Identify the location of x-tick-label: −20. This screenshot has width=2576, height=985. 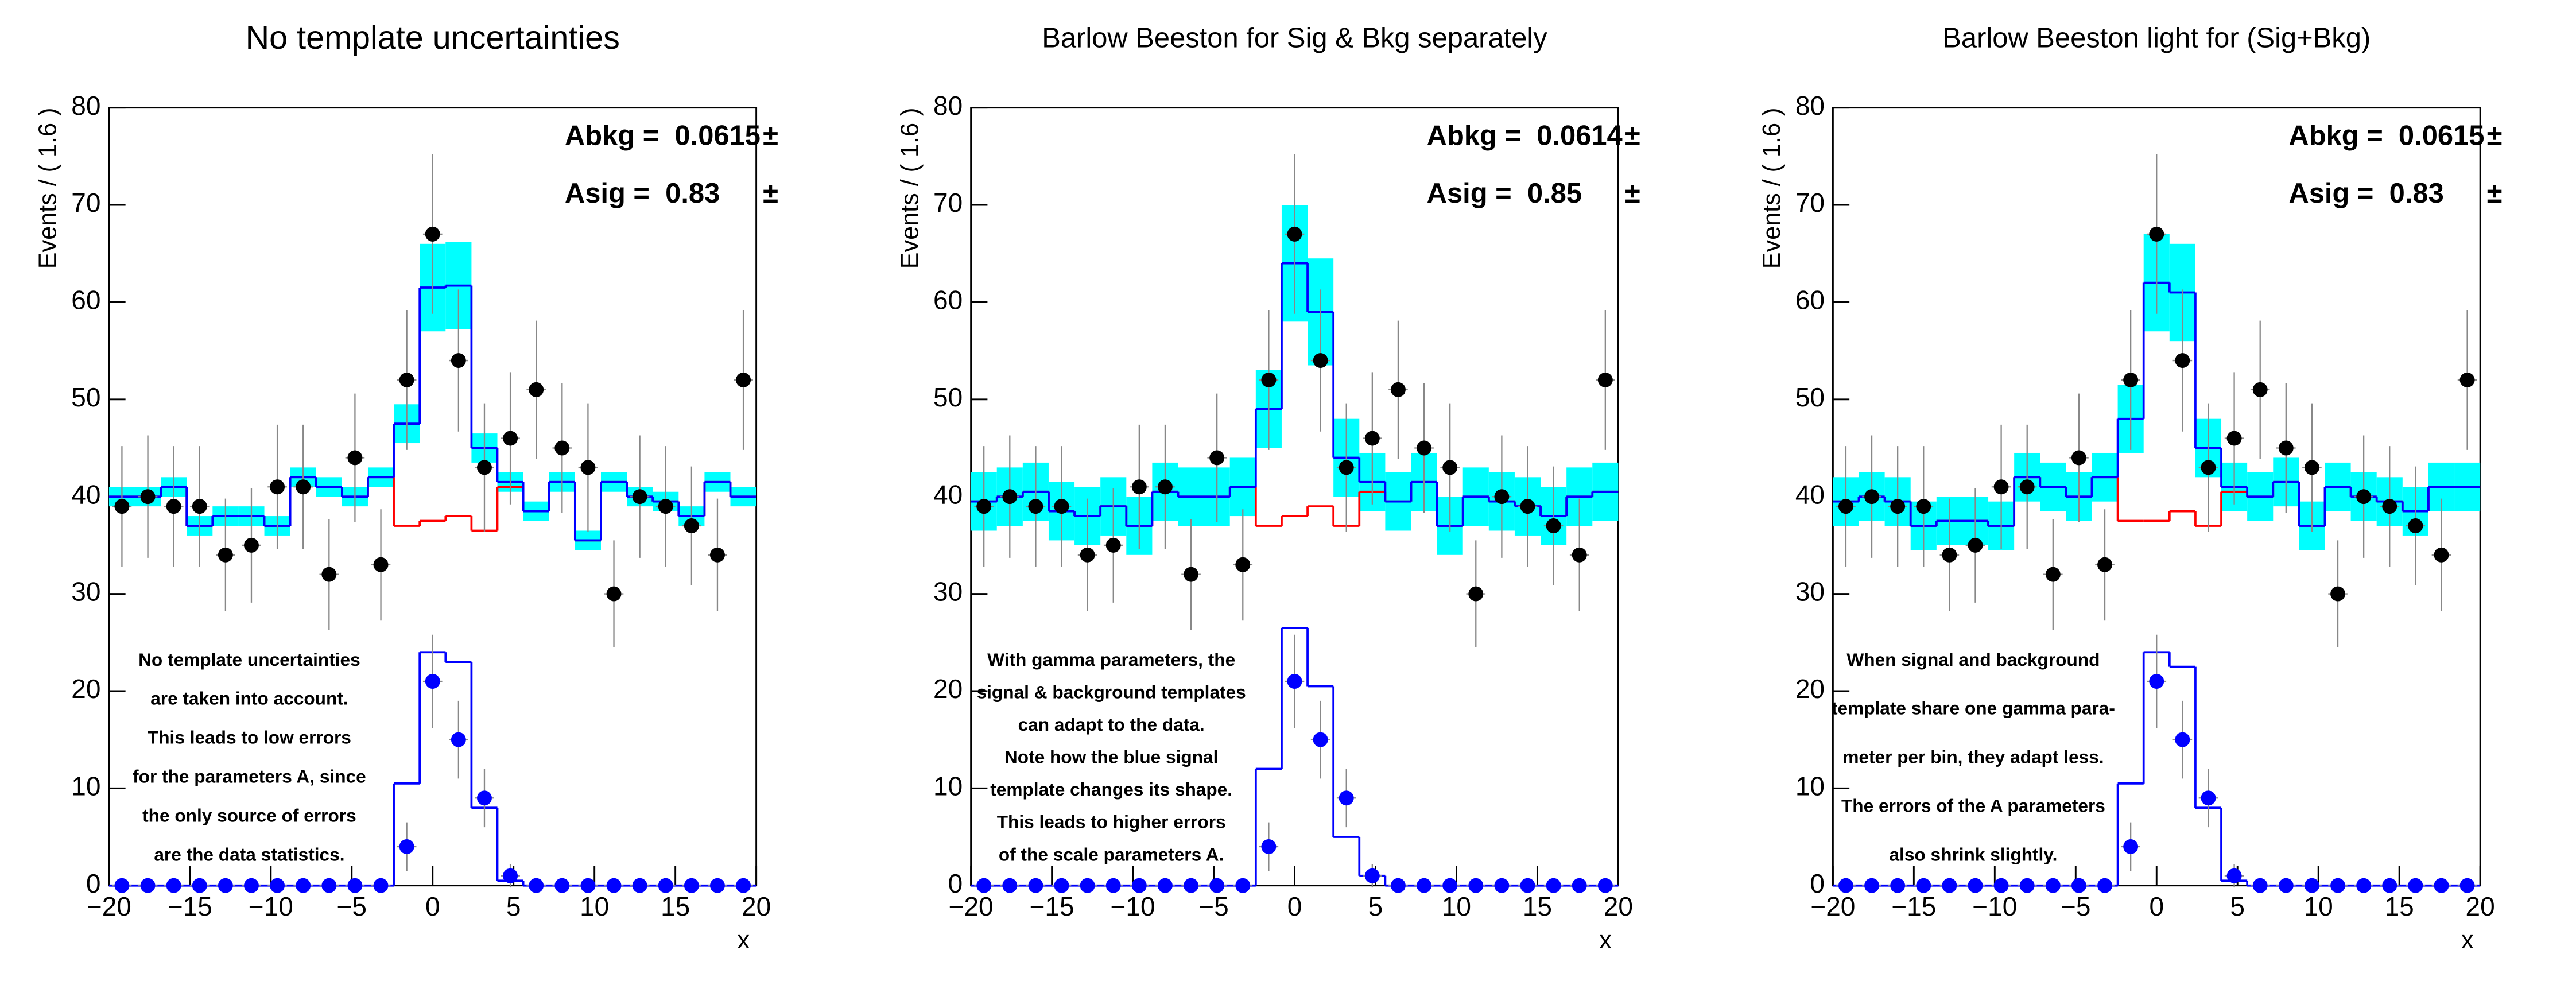
(971, 906).